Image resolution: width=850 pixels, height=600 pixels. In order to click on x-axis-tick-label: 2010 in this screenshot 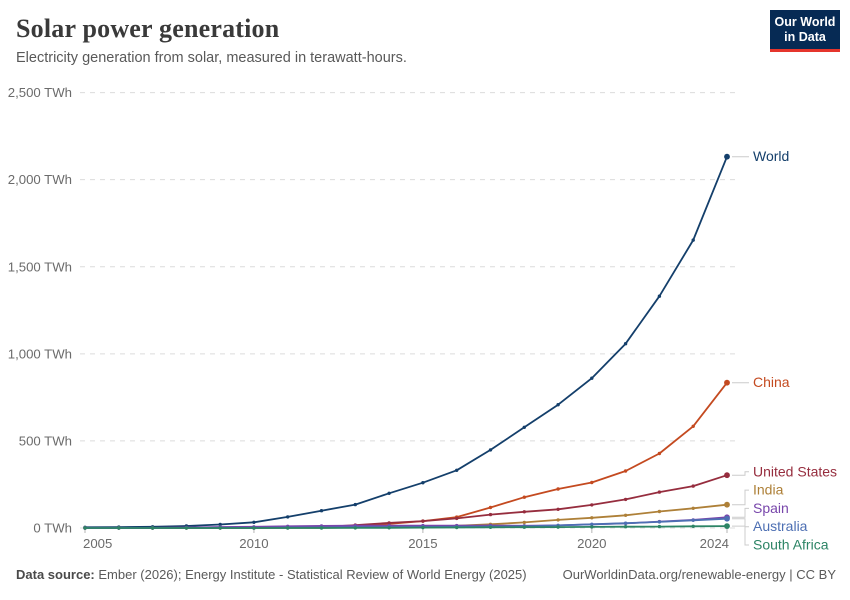, I will do `click(253, 543)`.